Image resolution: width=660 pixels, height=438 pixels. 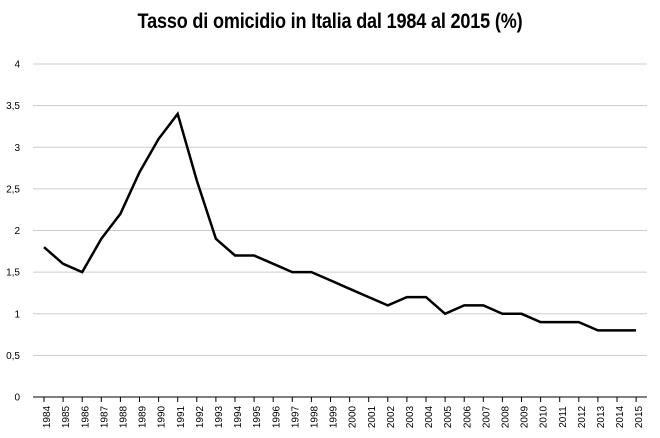 What do you see at coordinates (17, 148) in the screenshot?
I see `y-tick-label: 3` at bounding box center [17, 148].